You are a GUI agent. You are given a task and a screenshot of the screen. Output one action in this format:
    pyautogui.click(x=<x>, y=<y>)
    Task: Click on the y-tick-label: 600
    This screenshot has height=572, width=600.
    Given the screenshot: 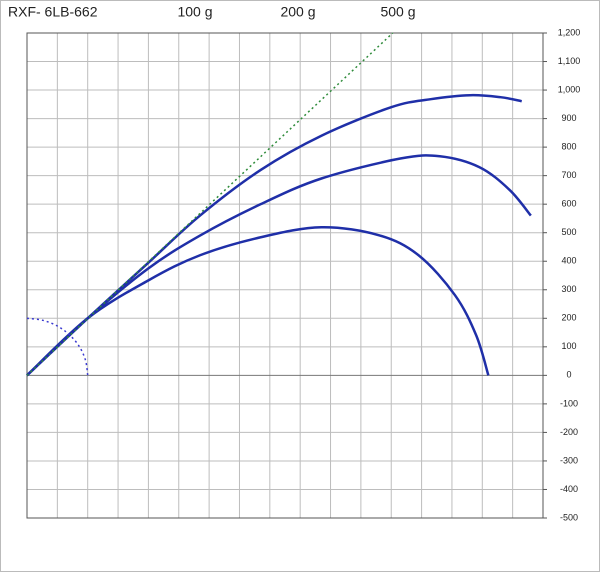 What is the action you would take?
    pyautogui.click(x=568, y=204)
    